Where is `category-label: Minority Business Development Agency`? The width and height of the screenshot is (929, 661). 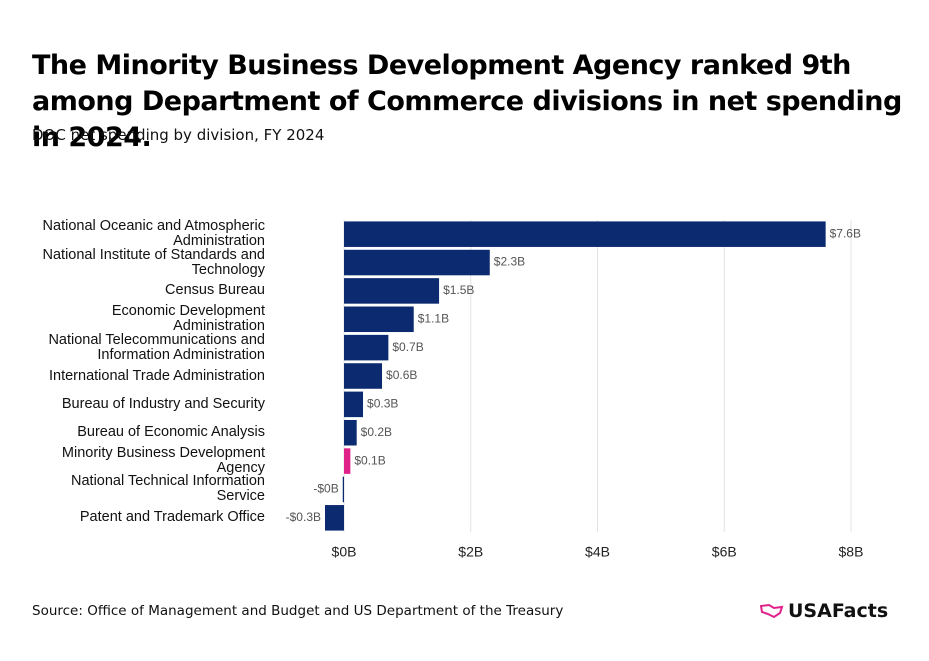 category-label: Minority Business Development Agency is located at coordinates (163, 461).